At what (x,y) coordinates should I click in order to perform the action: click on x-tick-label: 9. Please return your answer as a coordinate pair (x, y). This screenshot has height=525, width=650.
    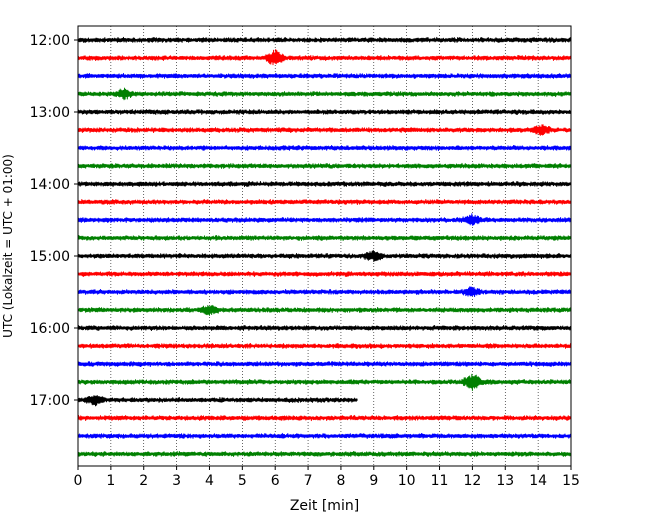
    Looking at the image, I should click on (373, 481).